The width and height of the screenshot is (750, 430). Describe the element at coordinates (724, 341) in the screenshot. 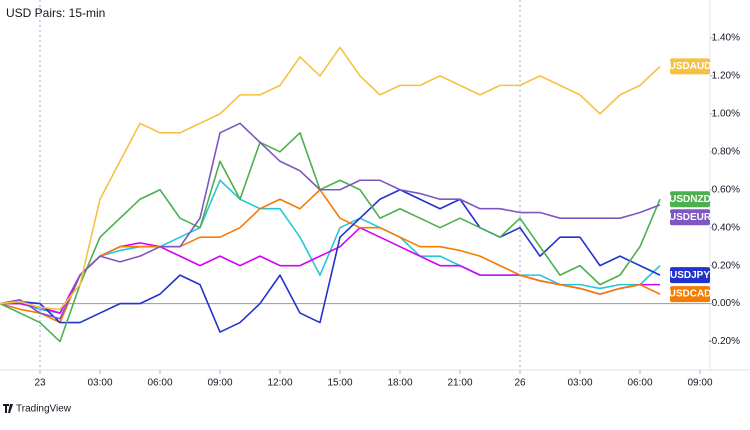

I see `y-tick-label: -0.20%` at that location.